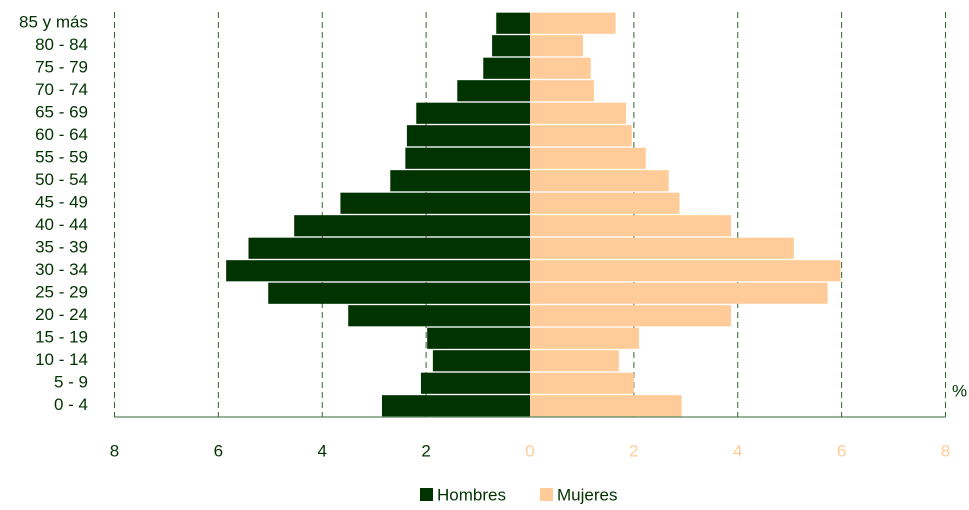 This screenshot has width=969, height=510. I want to click on x-tick-label: 0, so click(529, 450).